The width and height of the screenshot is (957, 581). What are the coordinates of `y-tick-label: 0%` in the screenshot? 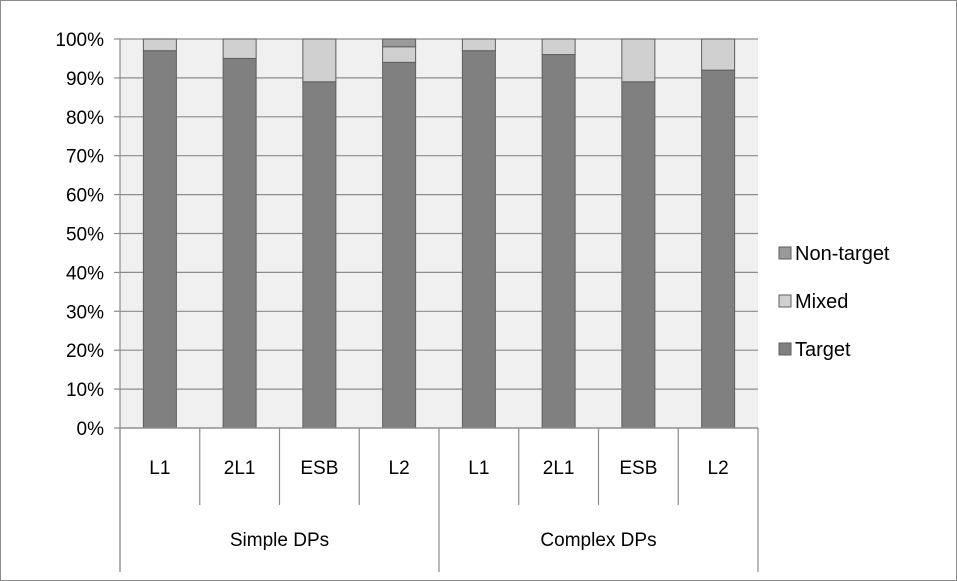 It's located at (91, 429).